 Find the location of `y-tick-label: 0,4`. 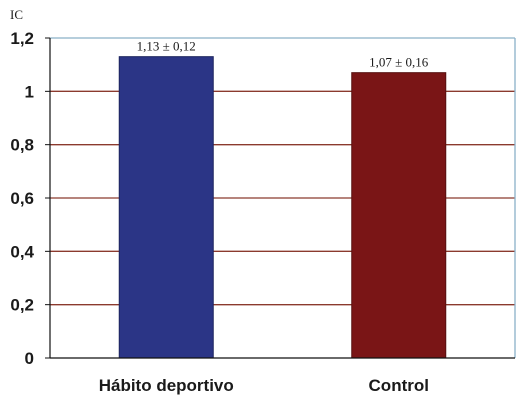

y-tick-label: 0,4 is located at coordinates (22, 251).